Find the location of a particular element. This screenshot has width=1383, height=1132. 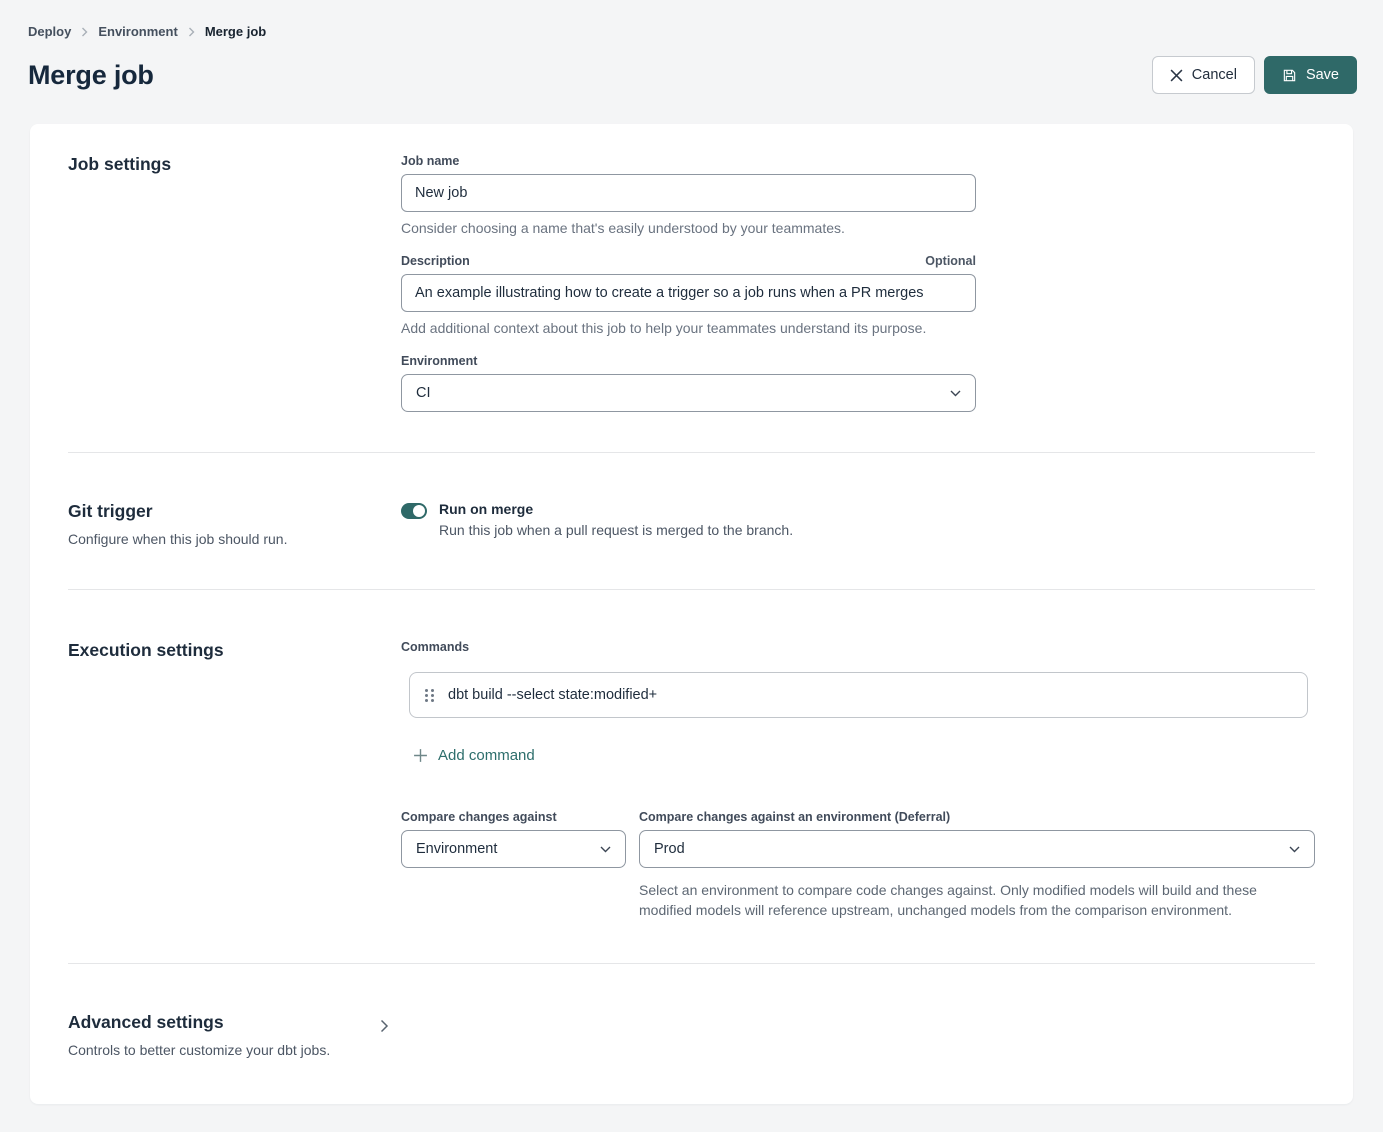

environment-field: Environment CI is located at coordinates (858, 383).